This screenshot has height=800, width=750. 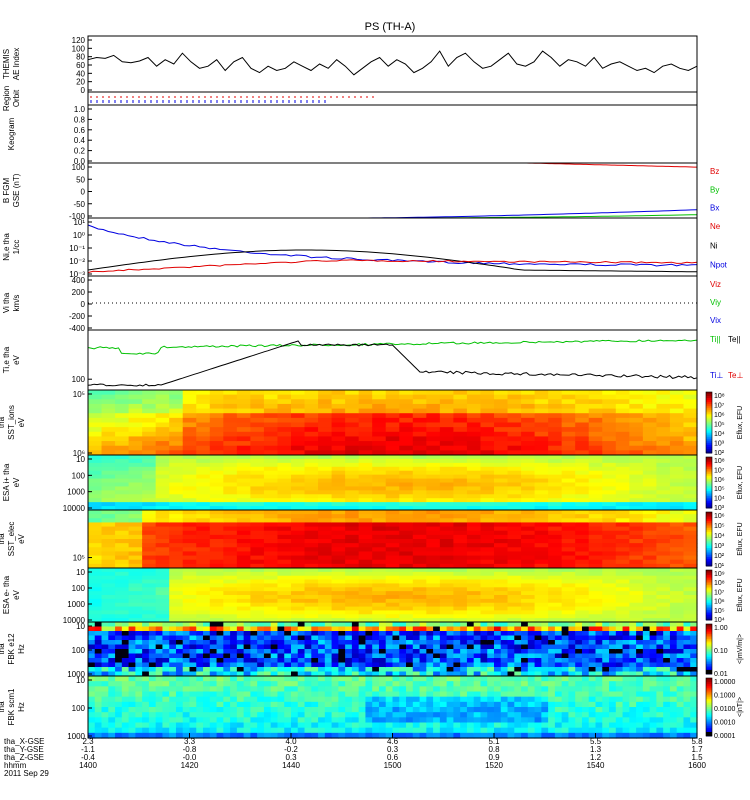 I want to click on colorbar-frame, so click(x=709, y=539).